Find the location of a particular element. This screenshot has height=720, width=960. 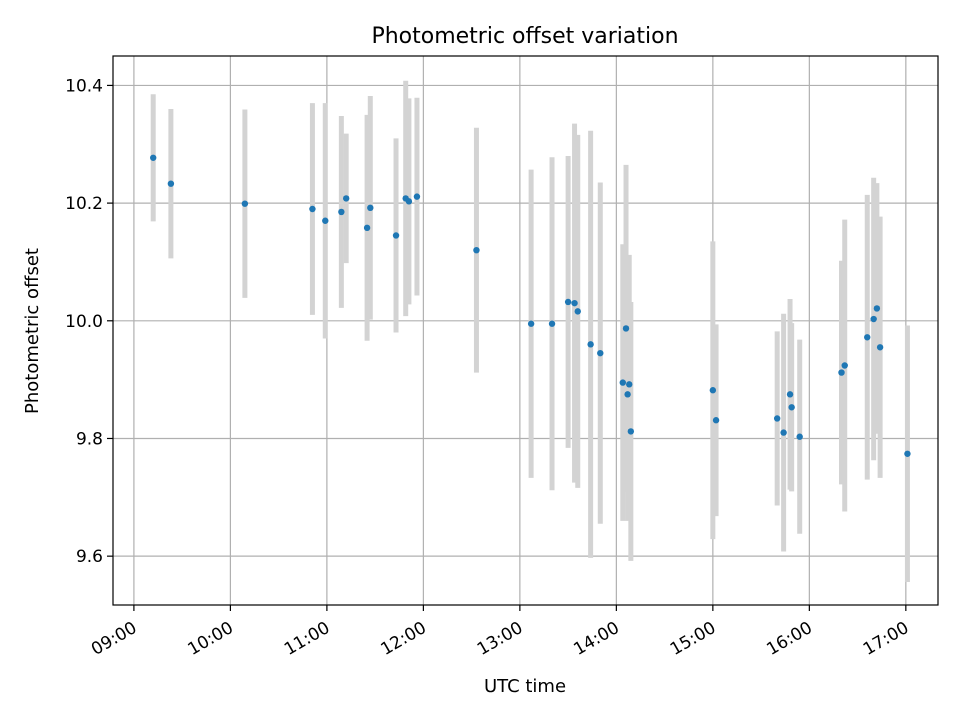

y-tick-label: 9.6 is located at coordinates (89, 557).